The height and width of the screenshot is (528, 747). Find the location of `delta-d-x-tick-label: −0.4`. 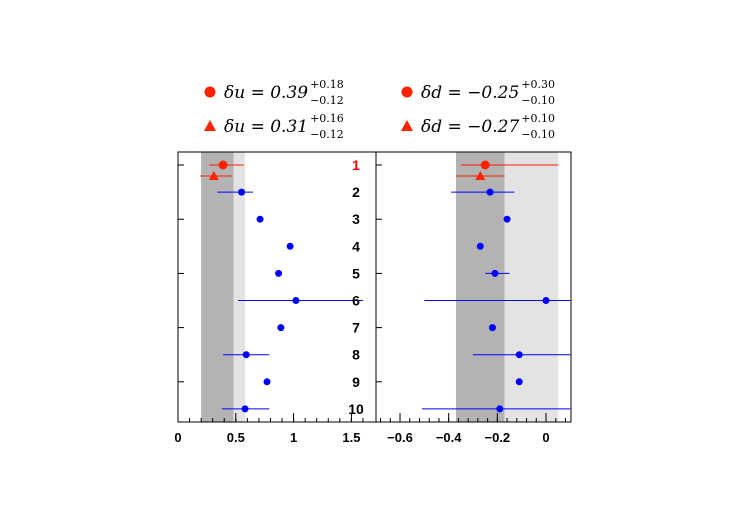

delta-d-x-tick-label: −0.4 is located at coordinates (449, 437).